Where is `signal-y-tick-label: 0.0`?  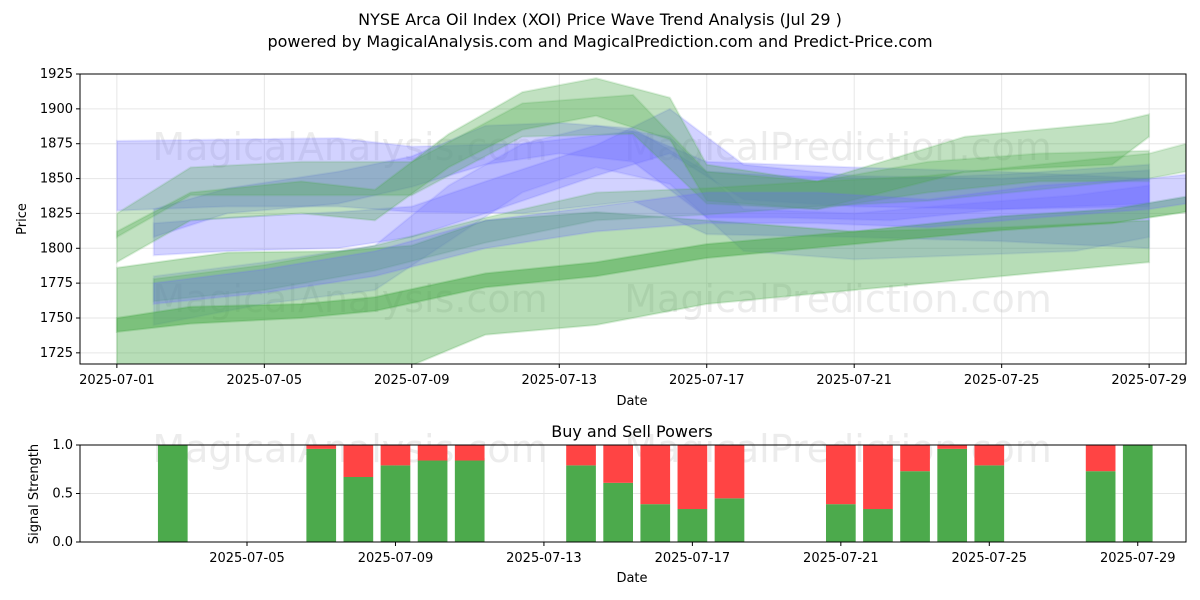 signal-y-tick-label: 0.0 is located at coordinates (62, 542).